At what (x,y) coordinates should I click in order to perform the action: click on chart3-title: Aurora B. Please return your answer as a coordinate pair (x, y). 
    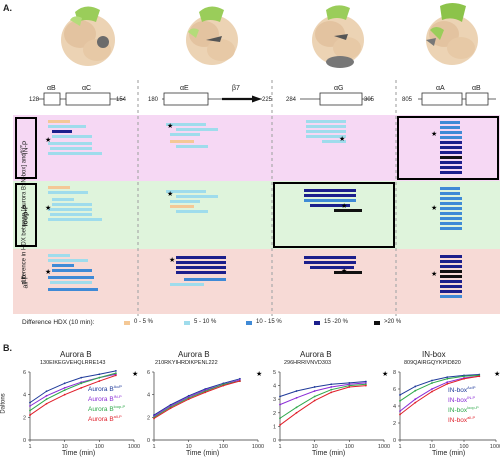
    Looking at the image, I should click on (316, 354).